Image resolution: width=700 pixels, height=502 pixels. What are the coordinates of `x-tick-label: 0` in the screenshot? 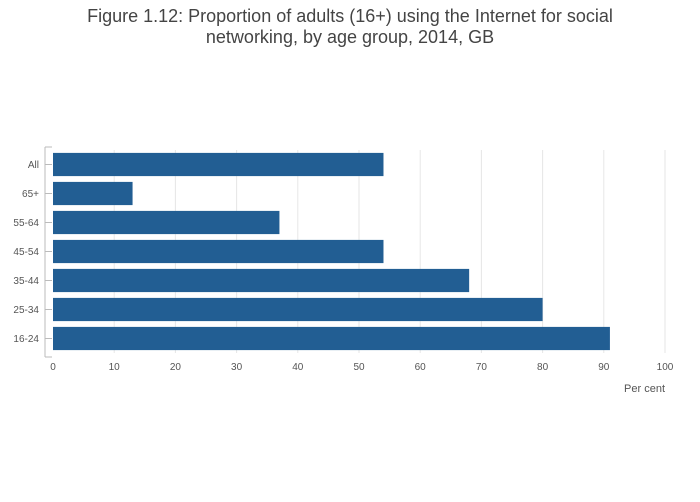 It's located at (53, 367).